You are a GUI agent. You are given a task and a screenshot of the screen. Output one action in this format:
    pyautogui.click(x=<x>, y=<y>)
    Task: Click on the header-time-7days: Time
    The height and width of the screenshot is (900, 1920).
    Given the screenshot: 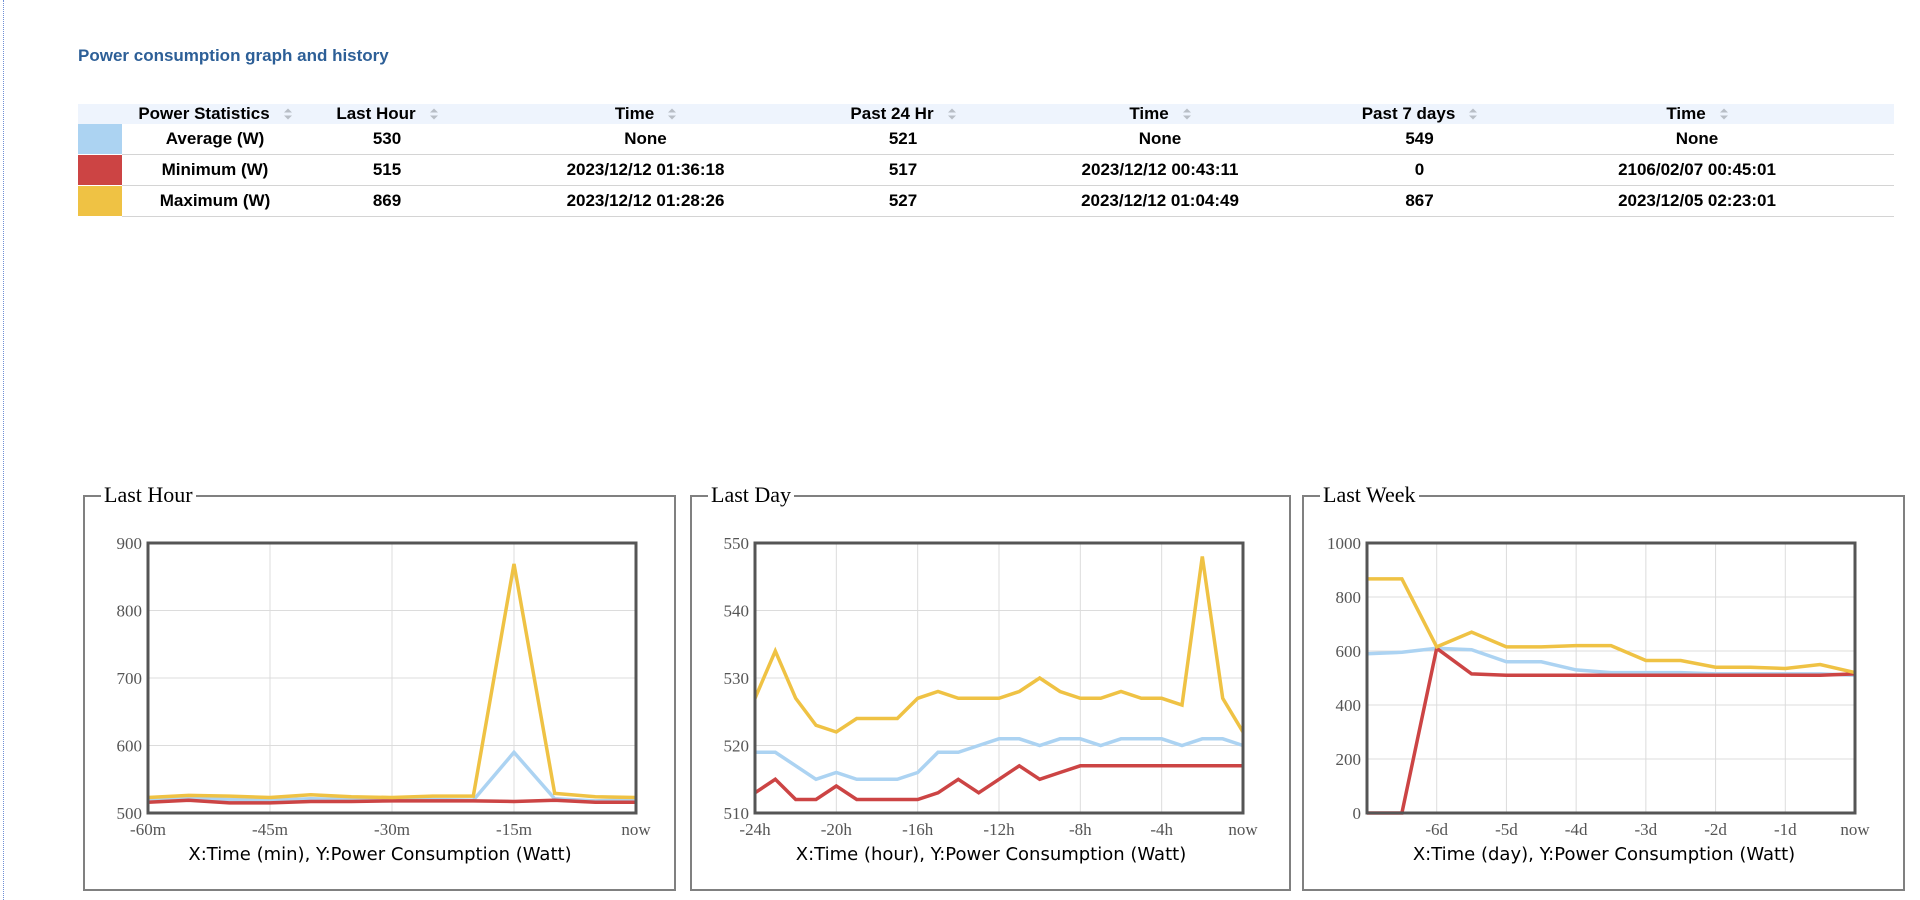 What is the action you would take?
    pyautogui.click(x=1697, y=114)
    